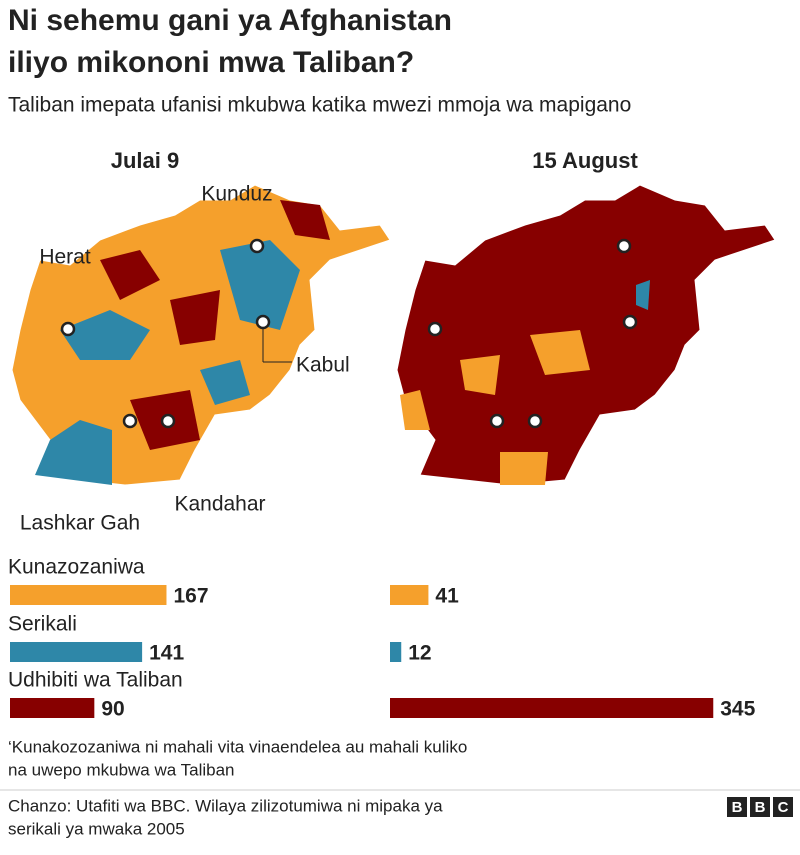  I want to click on source: serikali ya mwaka 2005, so click(96, 828).